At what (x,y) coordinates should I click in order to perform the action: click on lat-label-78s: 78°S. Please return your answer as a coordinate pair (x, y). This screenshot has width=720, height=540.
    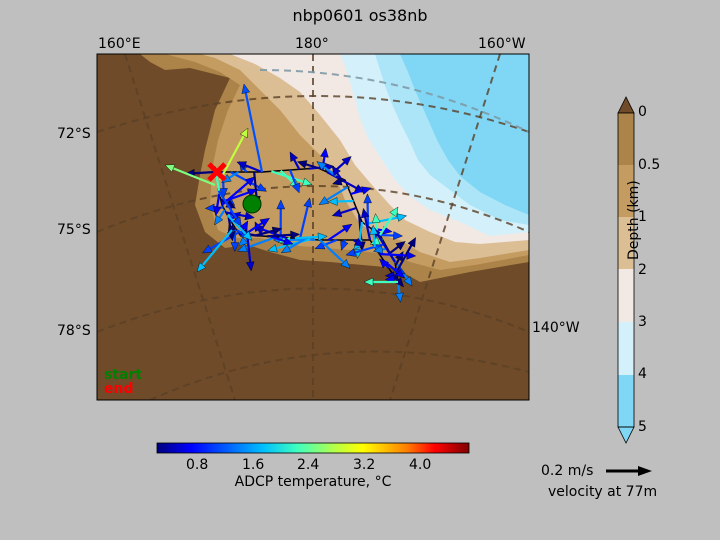
    Looking at the image, I should click on (74, 331).